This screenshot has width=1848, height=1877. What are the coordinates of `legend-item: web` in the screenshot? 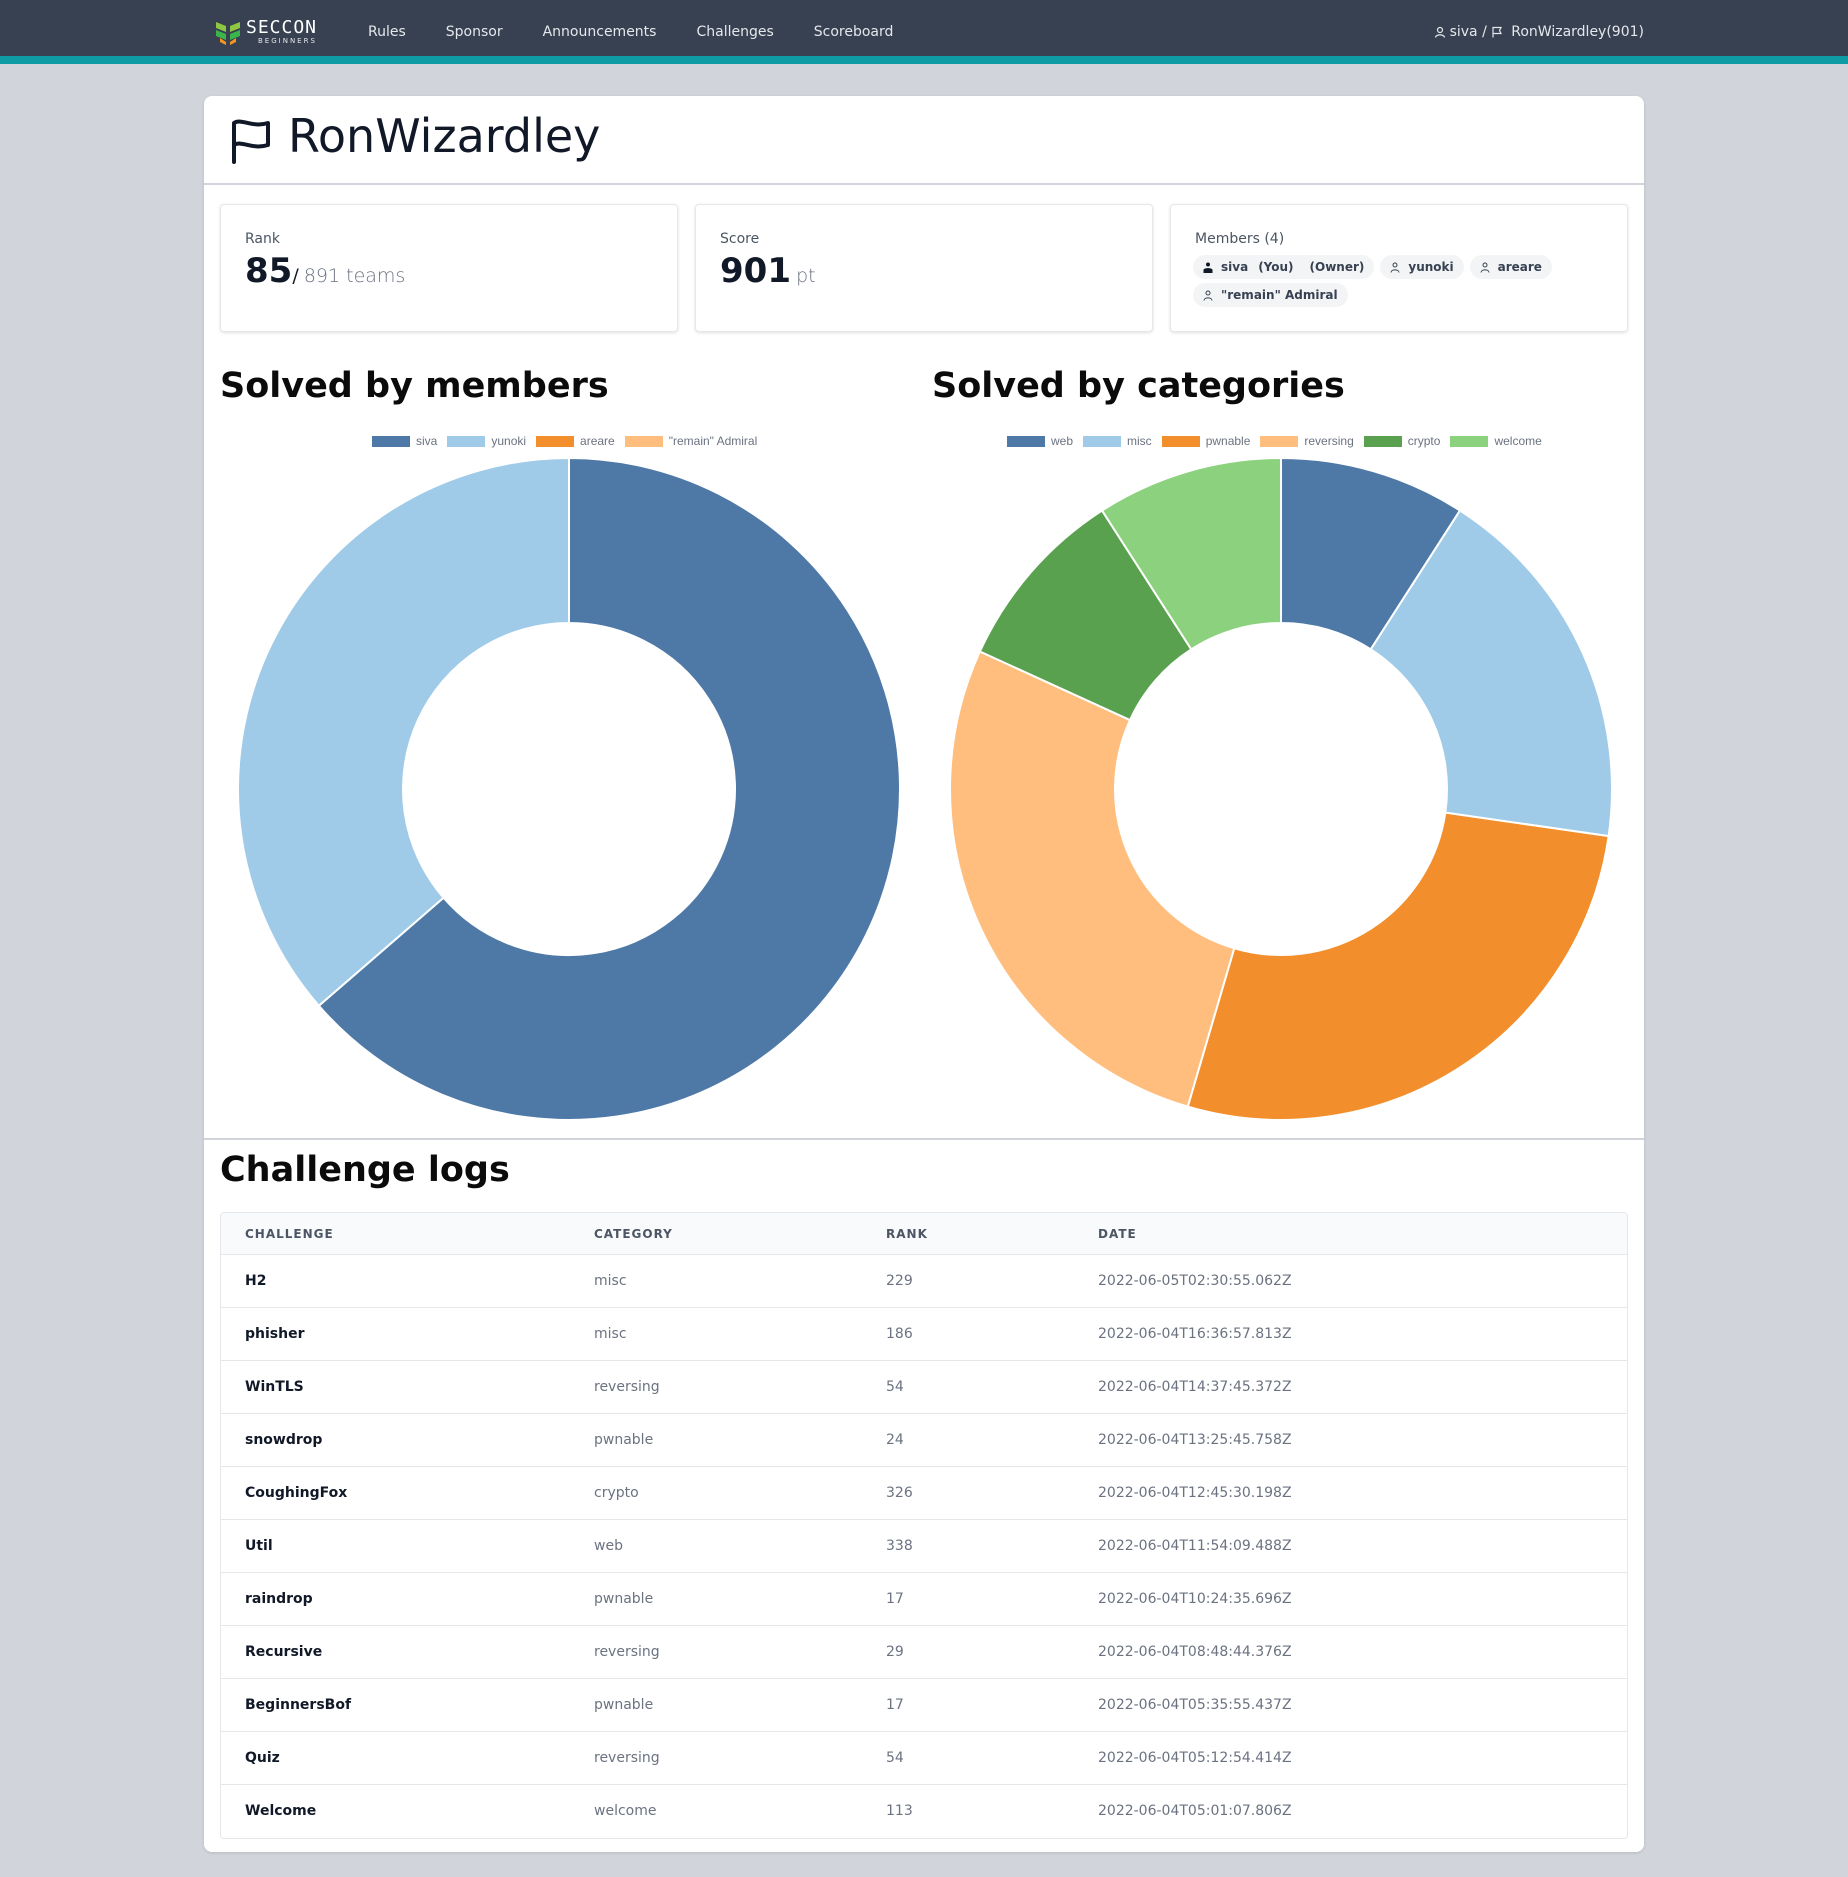 It's located at (1040, 441).